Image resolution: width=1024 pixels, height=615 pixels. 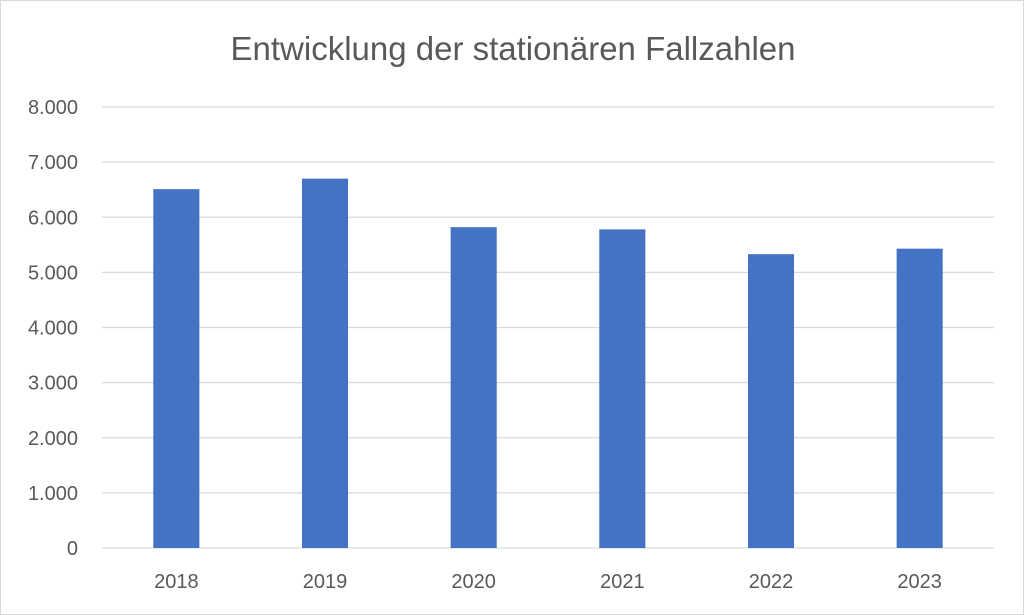 What do you see at coordinates (919, 582) in the screenshot?
I see `x-tick-label-2023: 2023` at bounding box center [919, 582].